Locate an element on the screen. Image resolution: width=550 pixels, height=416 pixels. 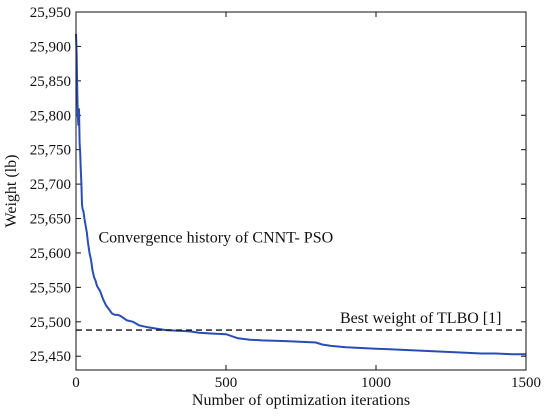
tlbo-annotation: Best weight of TLBO [1] is located at coordinates (420, 318).